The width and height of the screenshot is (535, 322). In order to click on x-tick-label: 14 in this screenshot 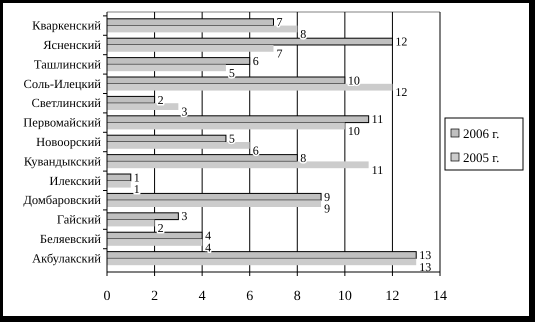, I will do `click(440, 296)`.